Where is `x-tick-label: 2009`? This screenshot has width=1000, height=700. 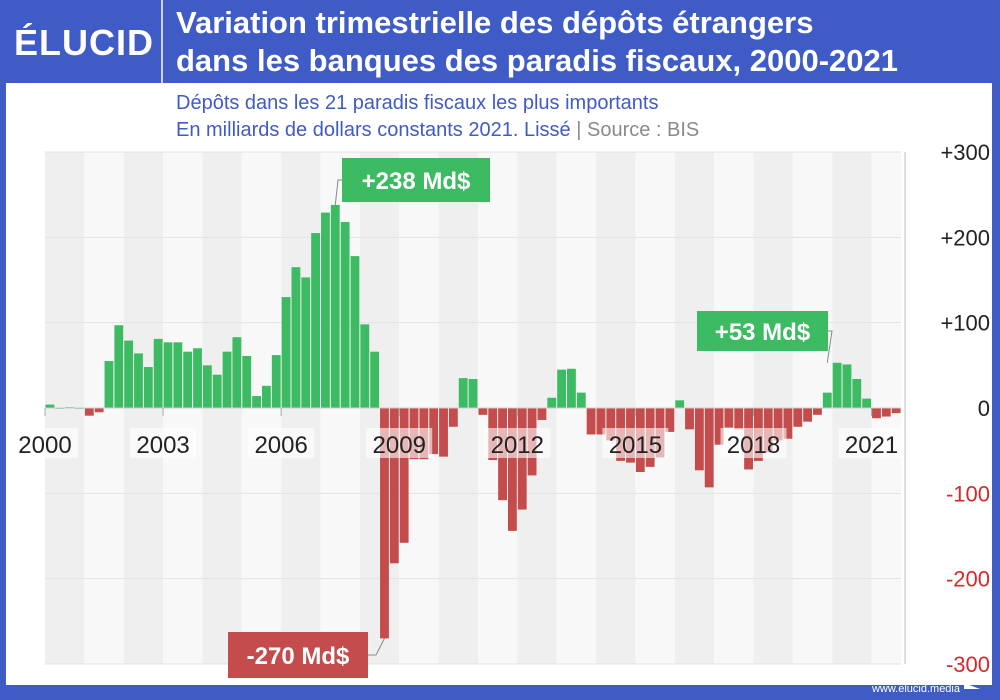
x-tick-label: 2009 is located at coordinates (399, 445).